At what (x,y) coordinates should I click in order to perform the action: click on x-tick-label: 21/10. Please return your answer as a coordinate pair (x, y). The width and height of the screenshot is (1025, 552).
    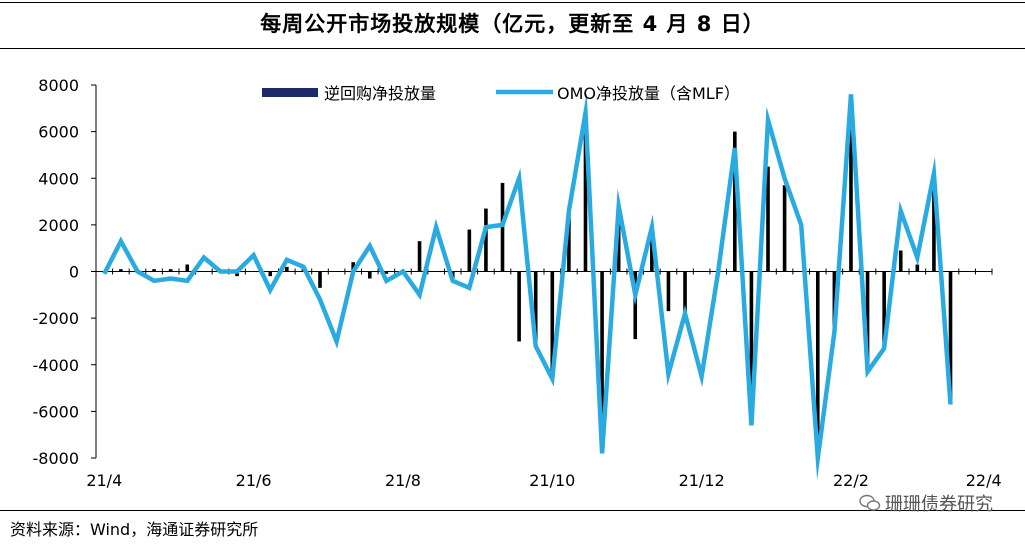
    Looking at the image, I should click on (552, 480).